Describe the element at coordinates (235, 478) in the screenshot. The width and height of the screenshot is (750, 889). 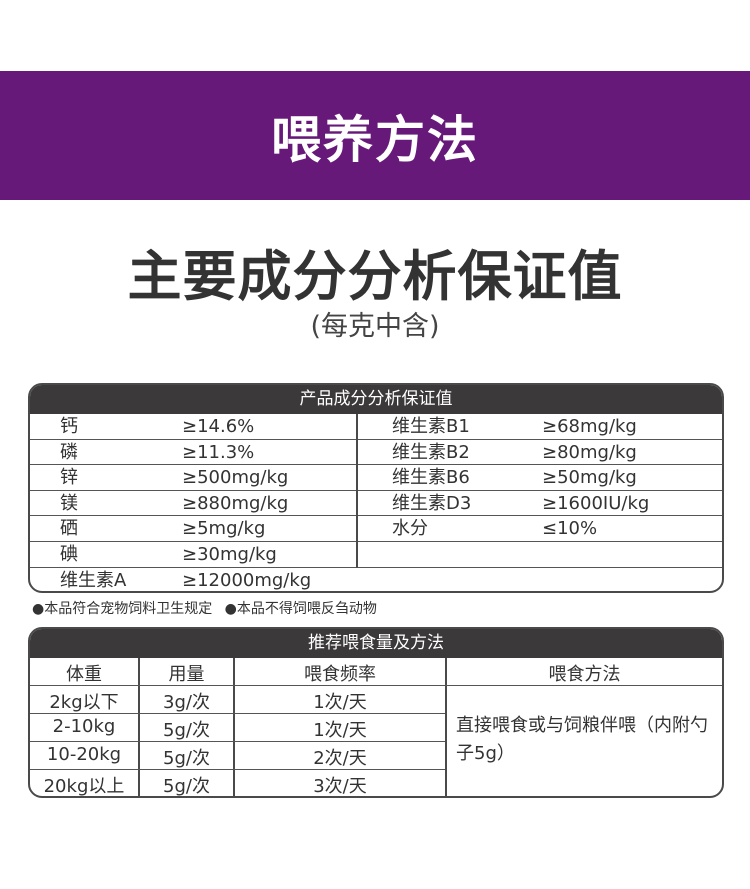
I see `nutrient-value: ≥500mg/kg` at that location.